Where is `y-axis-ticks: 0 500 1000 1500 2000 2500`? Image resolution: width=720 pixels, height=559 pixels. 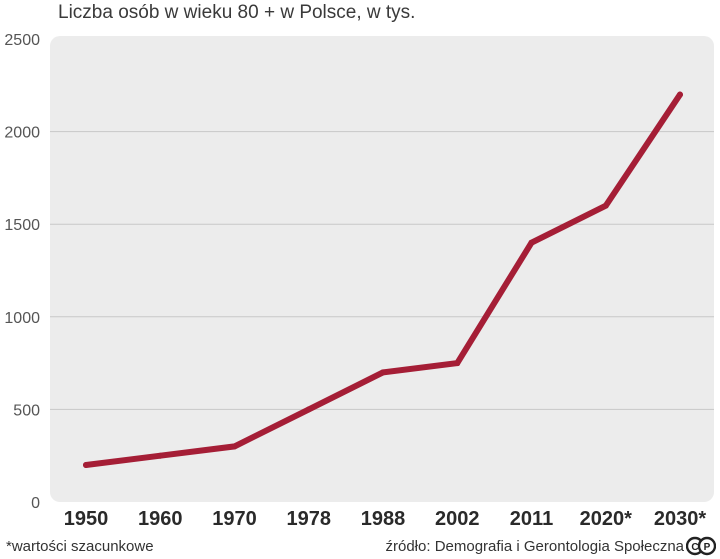
y-axis-ticks: 0 500 1000 1500 2000 2500 is located at coordinates (22, 272).